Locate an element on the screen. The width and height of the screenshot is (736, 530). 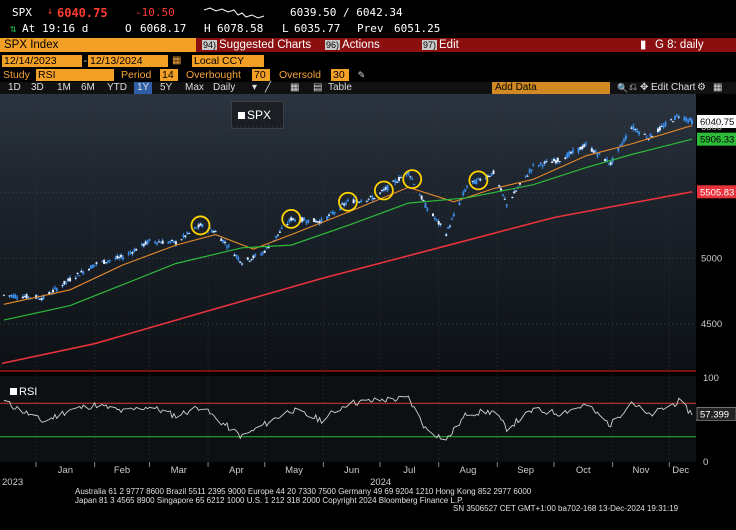
range-button-ytd: YTD is located at coordinates (117, 87).